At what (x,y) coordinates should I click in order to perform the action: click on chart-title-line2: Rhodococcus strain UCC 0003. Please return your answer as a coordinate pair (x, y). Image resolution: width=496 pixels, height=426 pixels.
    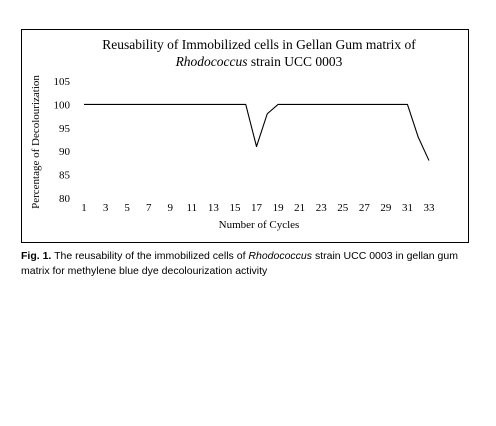
    Looking at the image, I should click on (259, 61).